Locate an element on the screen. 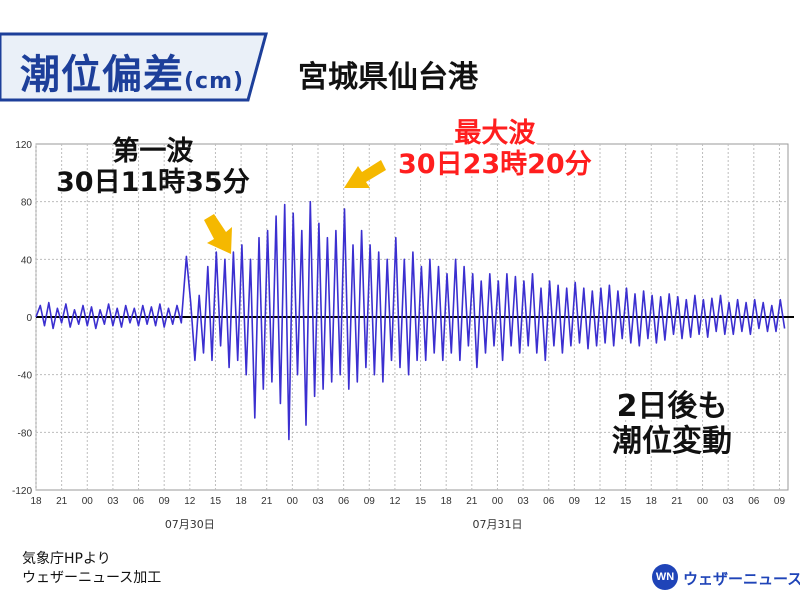 Image resolution: width=800 pixels, height=600 pixels. y-tick-label: 0 is located at coordinates (29, 318).